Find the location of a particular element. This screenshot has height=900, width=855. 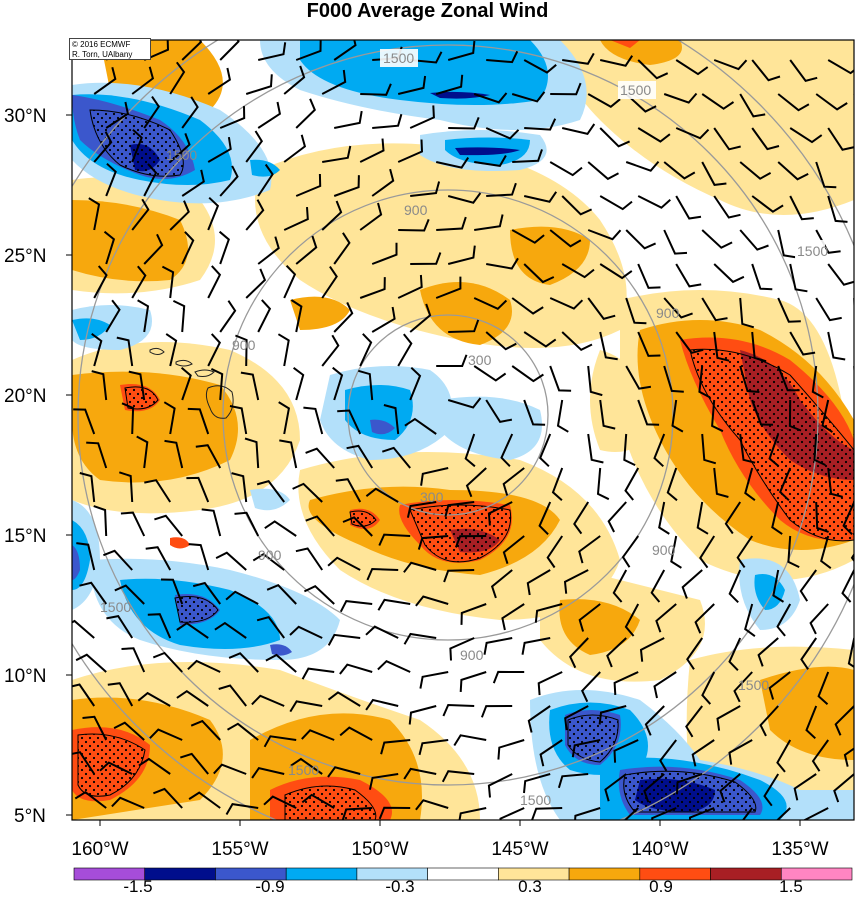

ring-label-1500-upleft: 1500 is located at coordinates (181, 155).